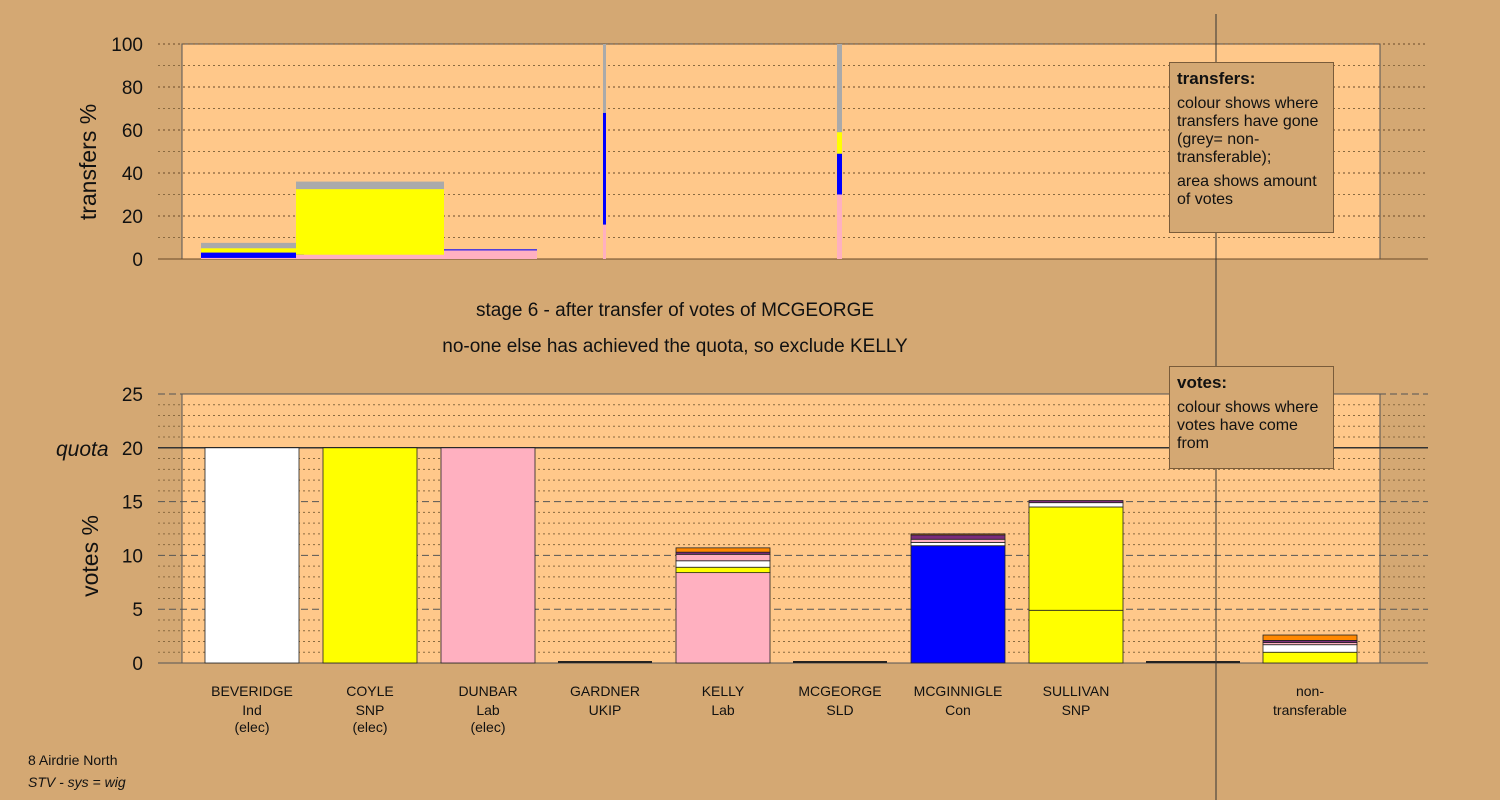 This screenshot has width=1500, height=800. I want to click on candidate-name-label: BEVERIDGE, so click(252, 691).